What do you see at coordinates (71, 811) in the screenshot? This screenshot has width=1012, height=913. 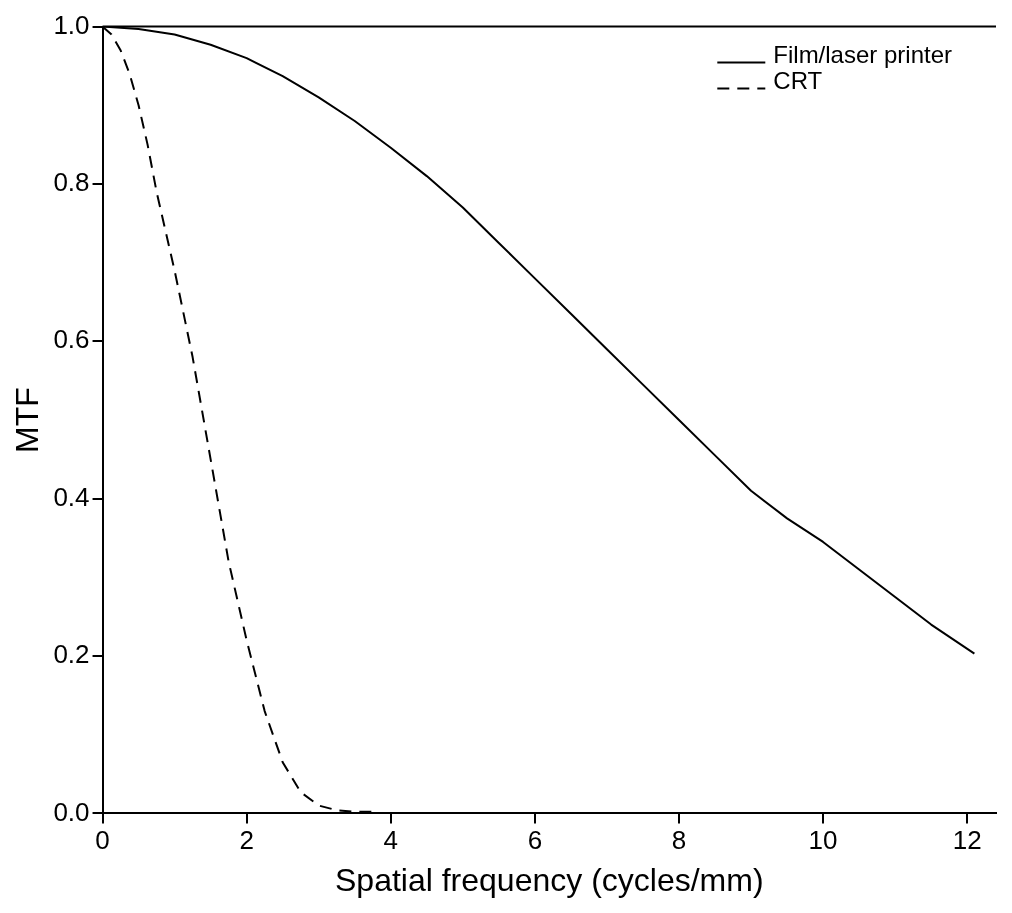 I see `y-tick-label: 0.0` at bounding box center [71, 811].